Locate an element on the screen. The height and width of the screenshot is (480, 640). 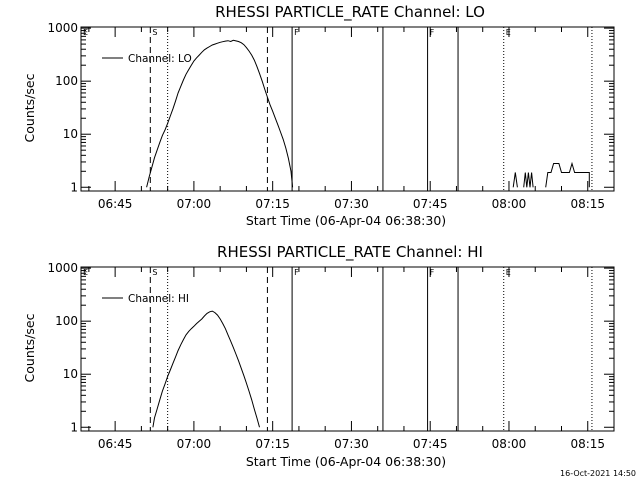
y-tick-label-lo: 1000 is located at coordinates (62, 28).